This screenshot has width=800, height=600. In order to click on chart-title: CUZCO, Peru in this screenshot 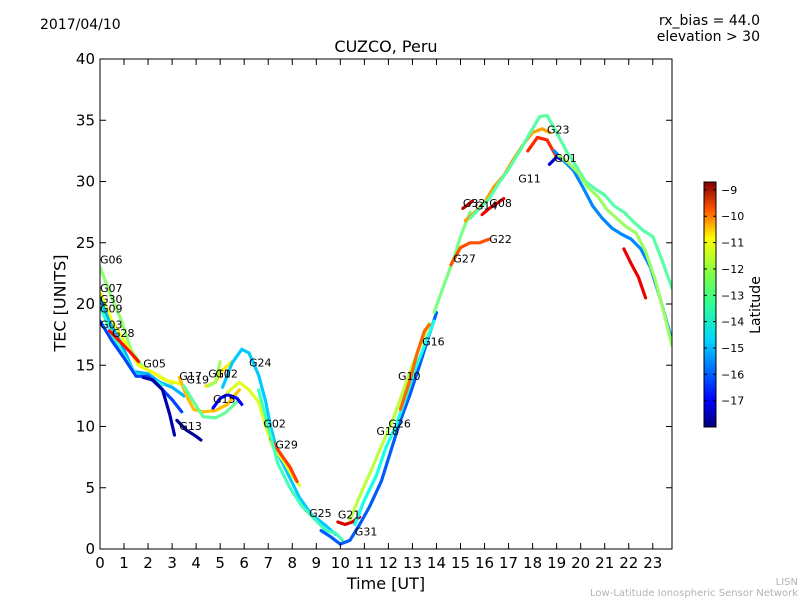, I will do `click(386, 46)`.